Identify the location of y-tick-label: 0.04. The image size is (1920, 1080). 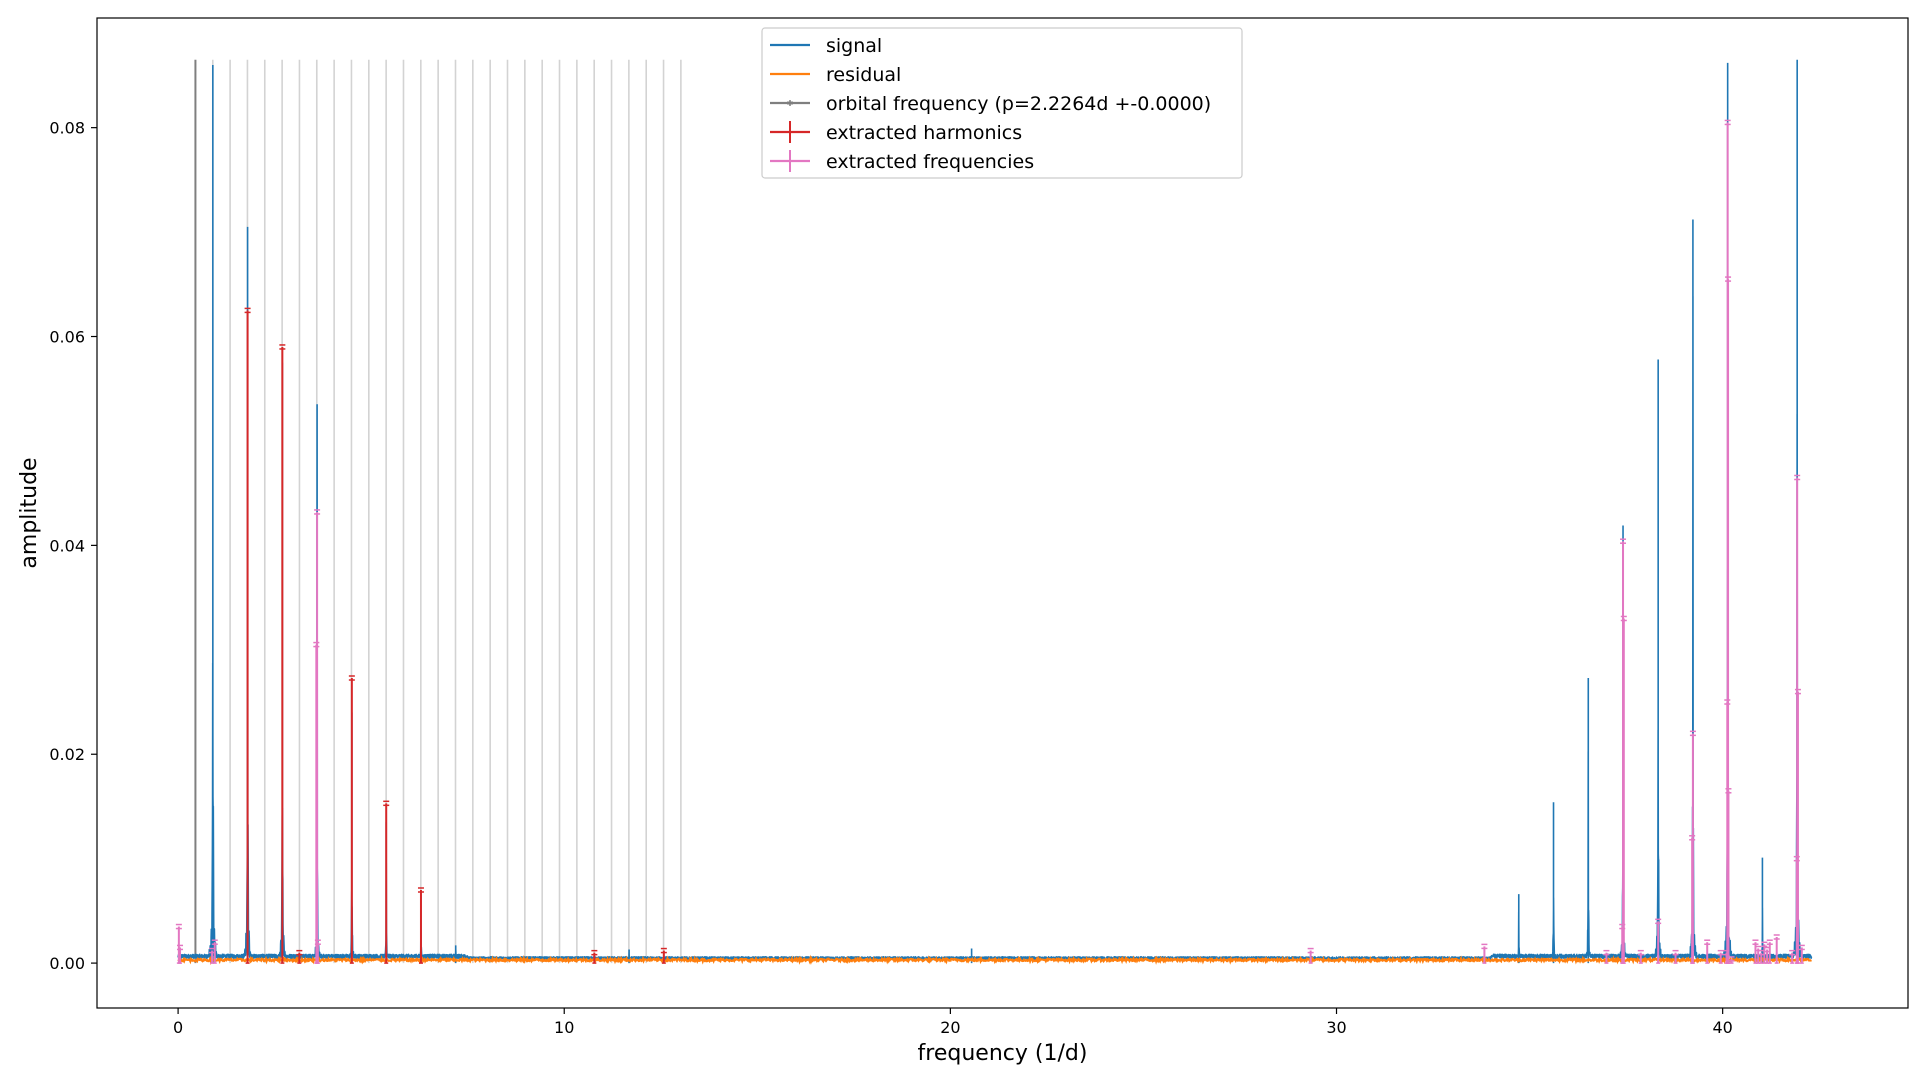
(67, 545).